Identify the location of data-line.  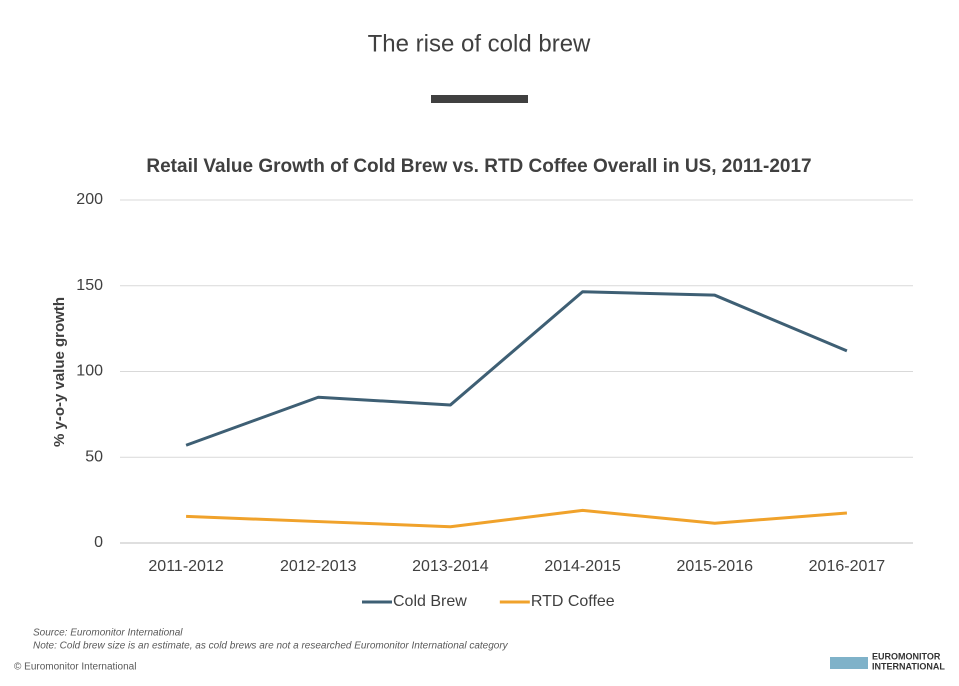
(517, 518).